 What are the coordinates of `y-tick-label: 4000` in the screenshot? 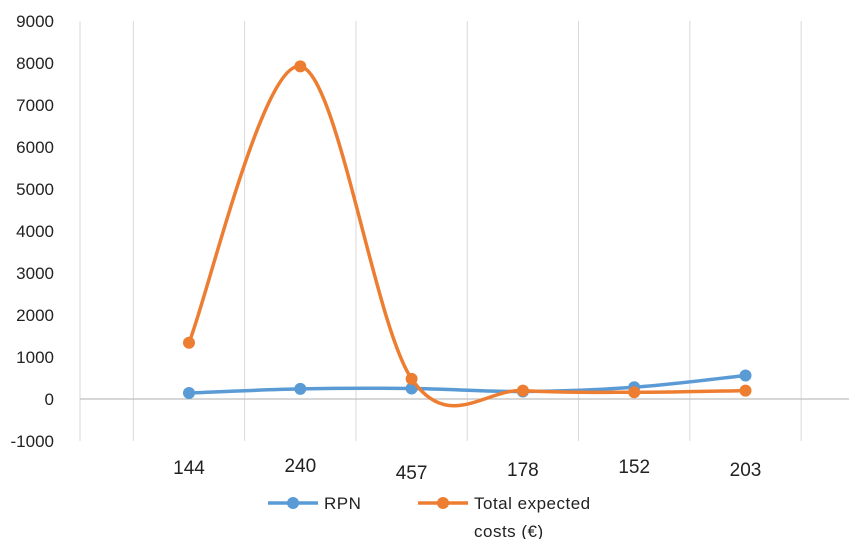 It's located at (35, 231).